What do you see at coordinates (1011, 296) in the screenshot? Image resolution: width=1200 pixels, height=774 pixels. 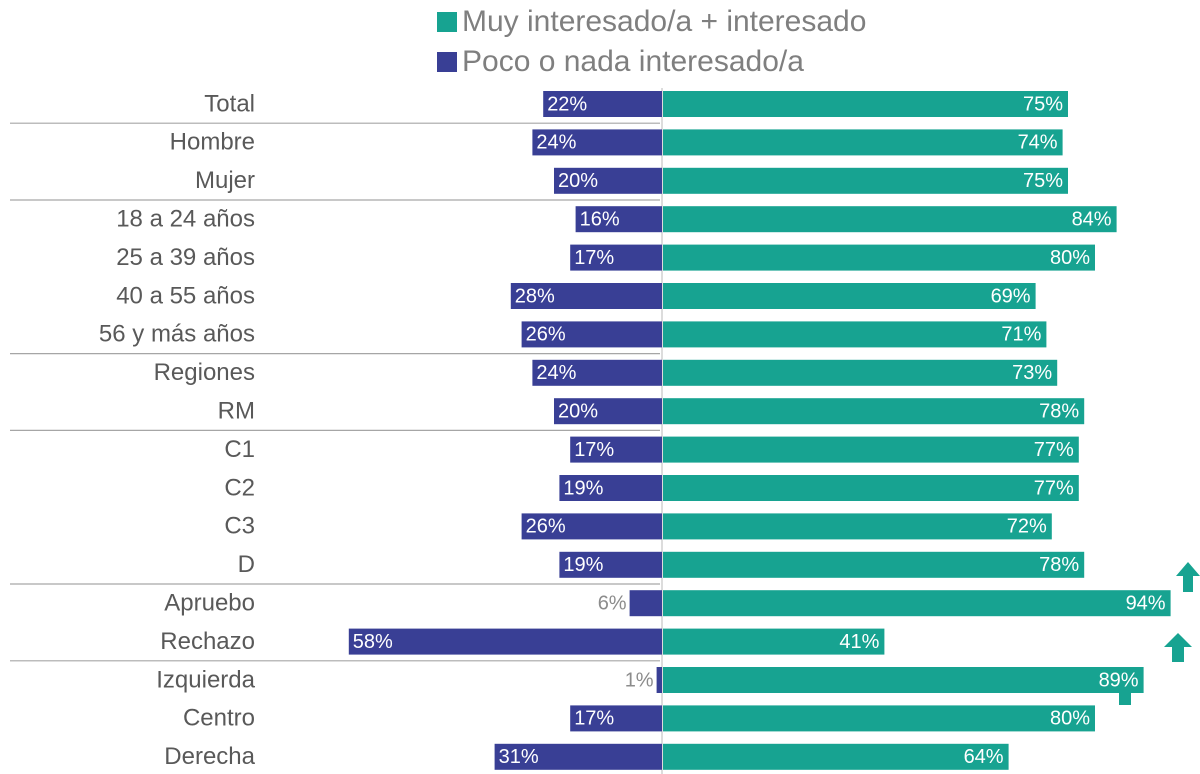 I see `value-label: 69%` at bounding box center [1011, 296].